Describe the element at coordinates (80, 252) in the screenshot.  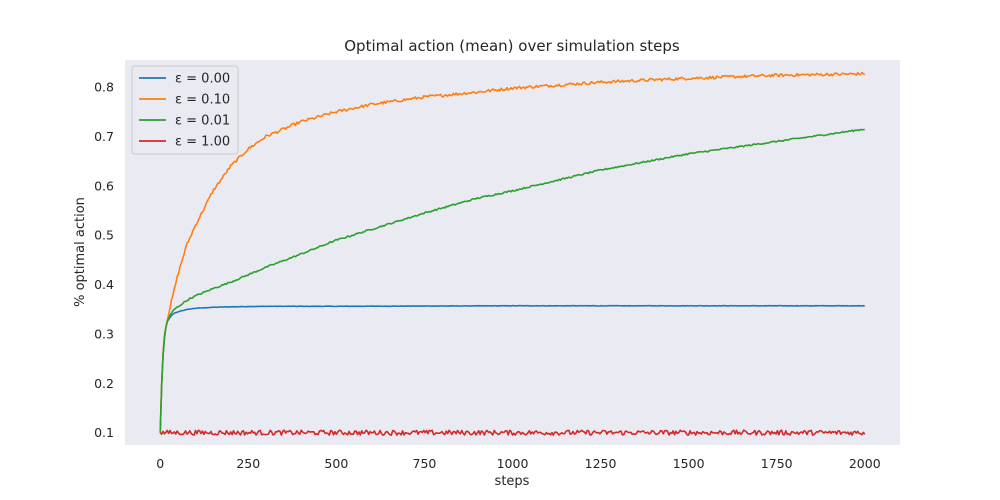
I see `y-axis-label: % optimal action` at that location.